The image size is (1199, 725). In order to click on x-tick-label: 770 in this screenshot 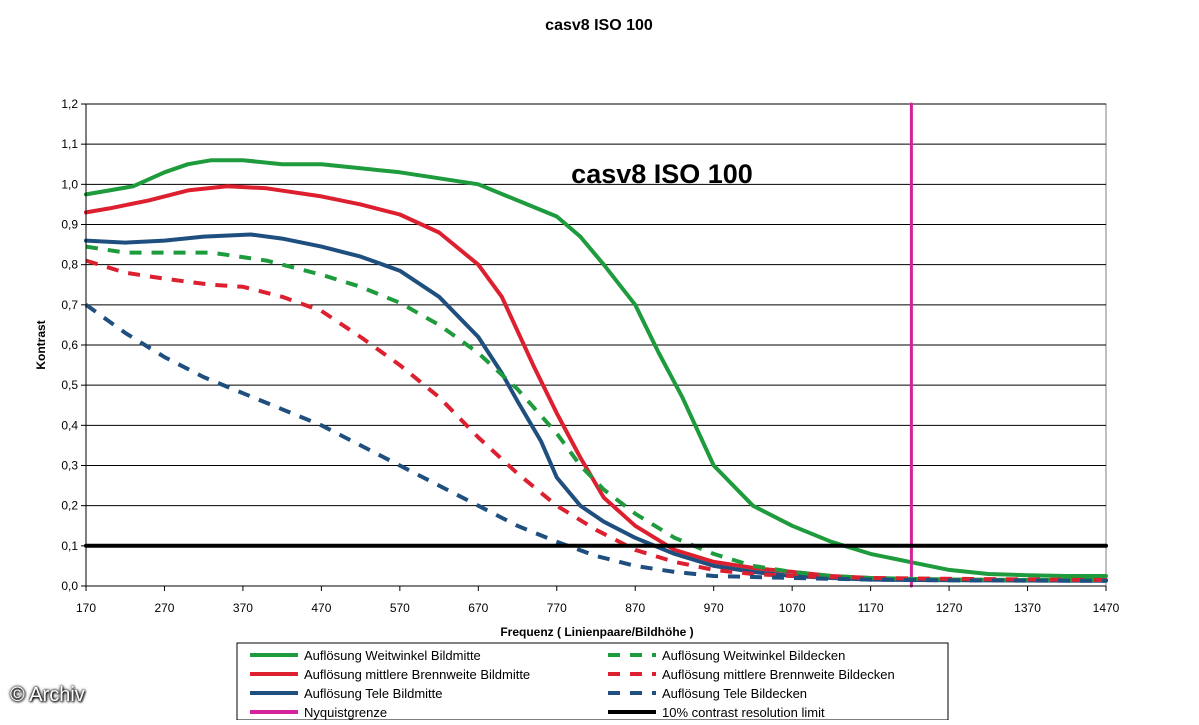, I will do `click(557, 608)`.